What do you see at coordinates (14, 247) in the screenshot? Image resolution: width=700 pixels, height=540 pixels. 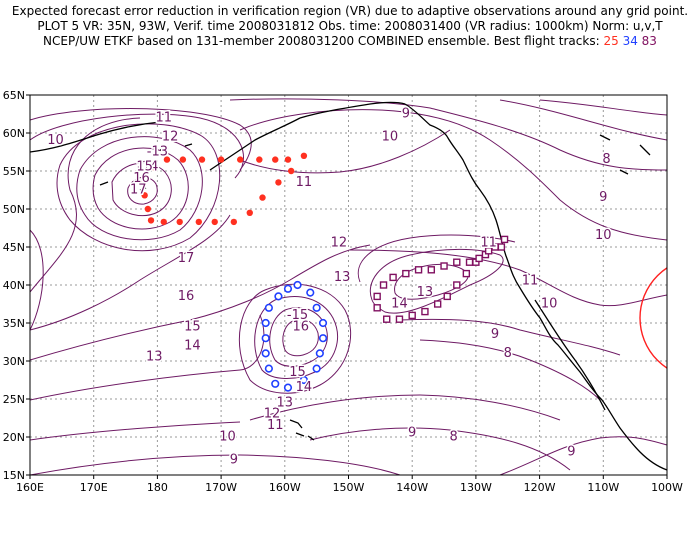 I see `lat-tick-label: 45N` at bounding box center [14, 247].